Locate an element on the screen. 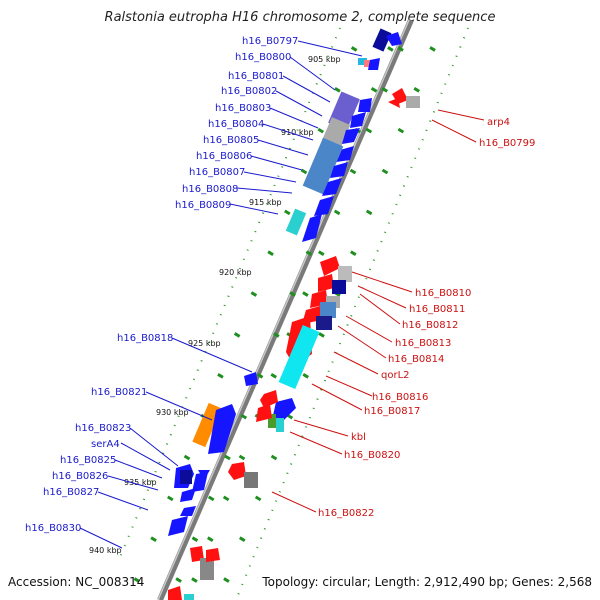  gene-label: h16_B0805 is located at coordinates (231, 140).